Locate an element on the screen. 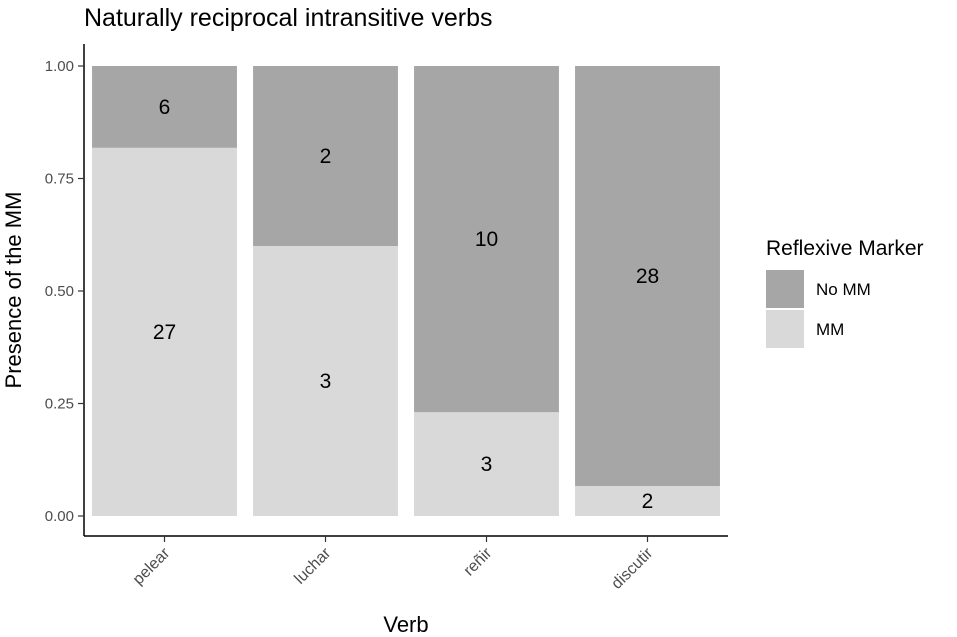 This screenshot has width=957, height=637. bar-reñir-no-mm is located at coordinates (486, 239).